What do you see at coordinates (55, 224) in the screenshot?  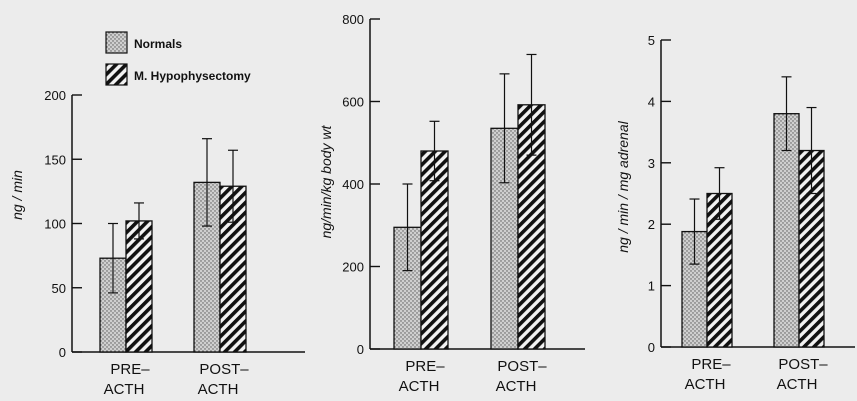 I see `y-tick-label: 100` at bounding box center [55, 224].